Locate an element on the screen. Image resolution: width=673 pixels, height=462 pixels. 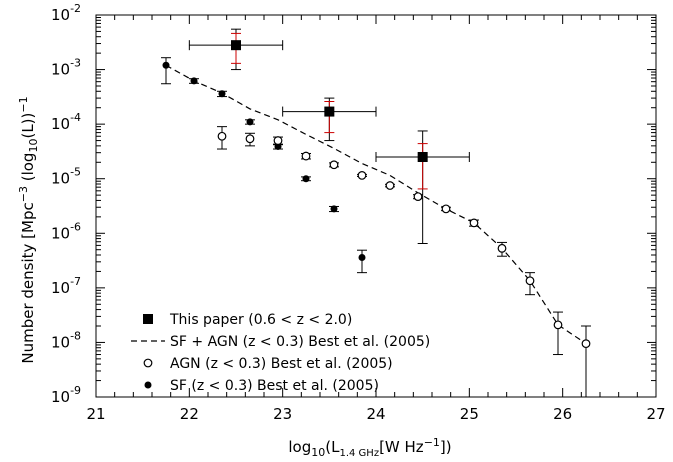
legend-item: SF (z < 0.3) Best et al. (2005) is located at coordinates (261, 386).